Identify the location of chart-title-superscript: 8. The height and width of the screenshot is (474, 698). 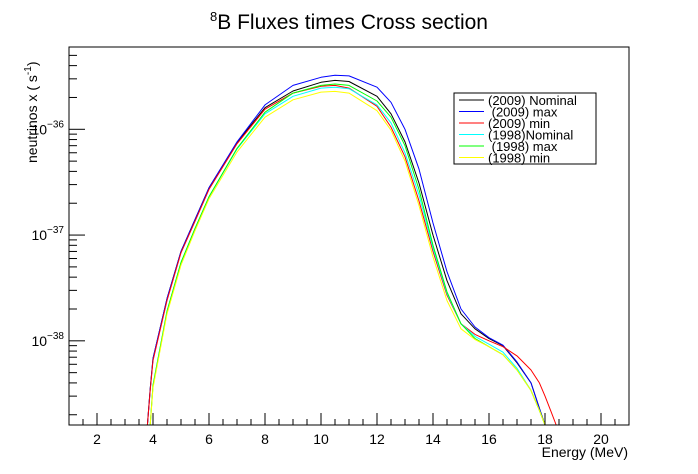
(213, 16).